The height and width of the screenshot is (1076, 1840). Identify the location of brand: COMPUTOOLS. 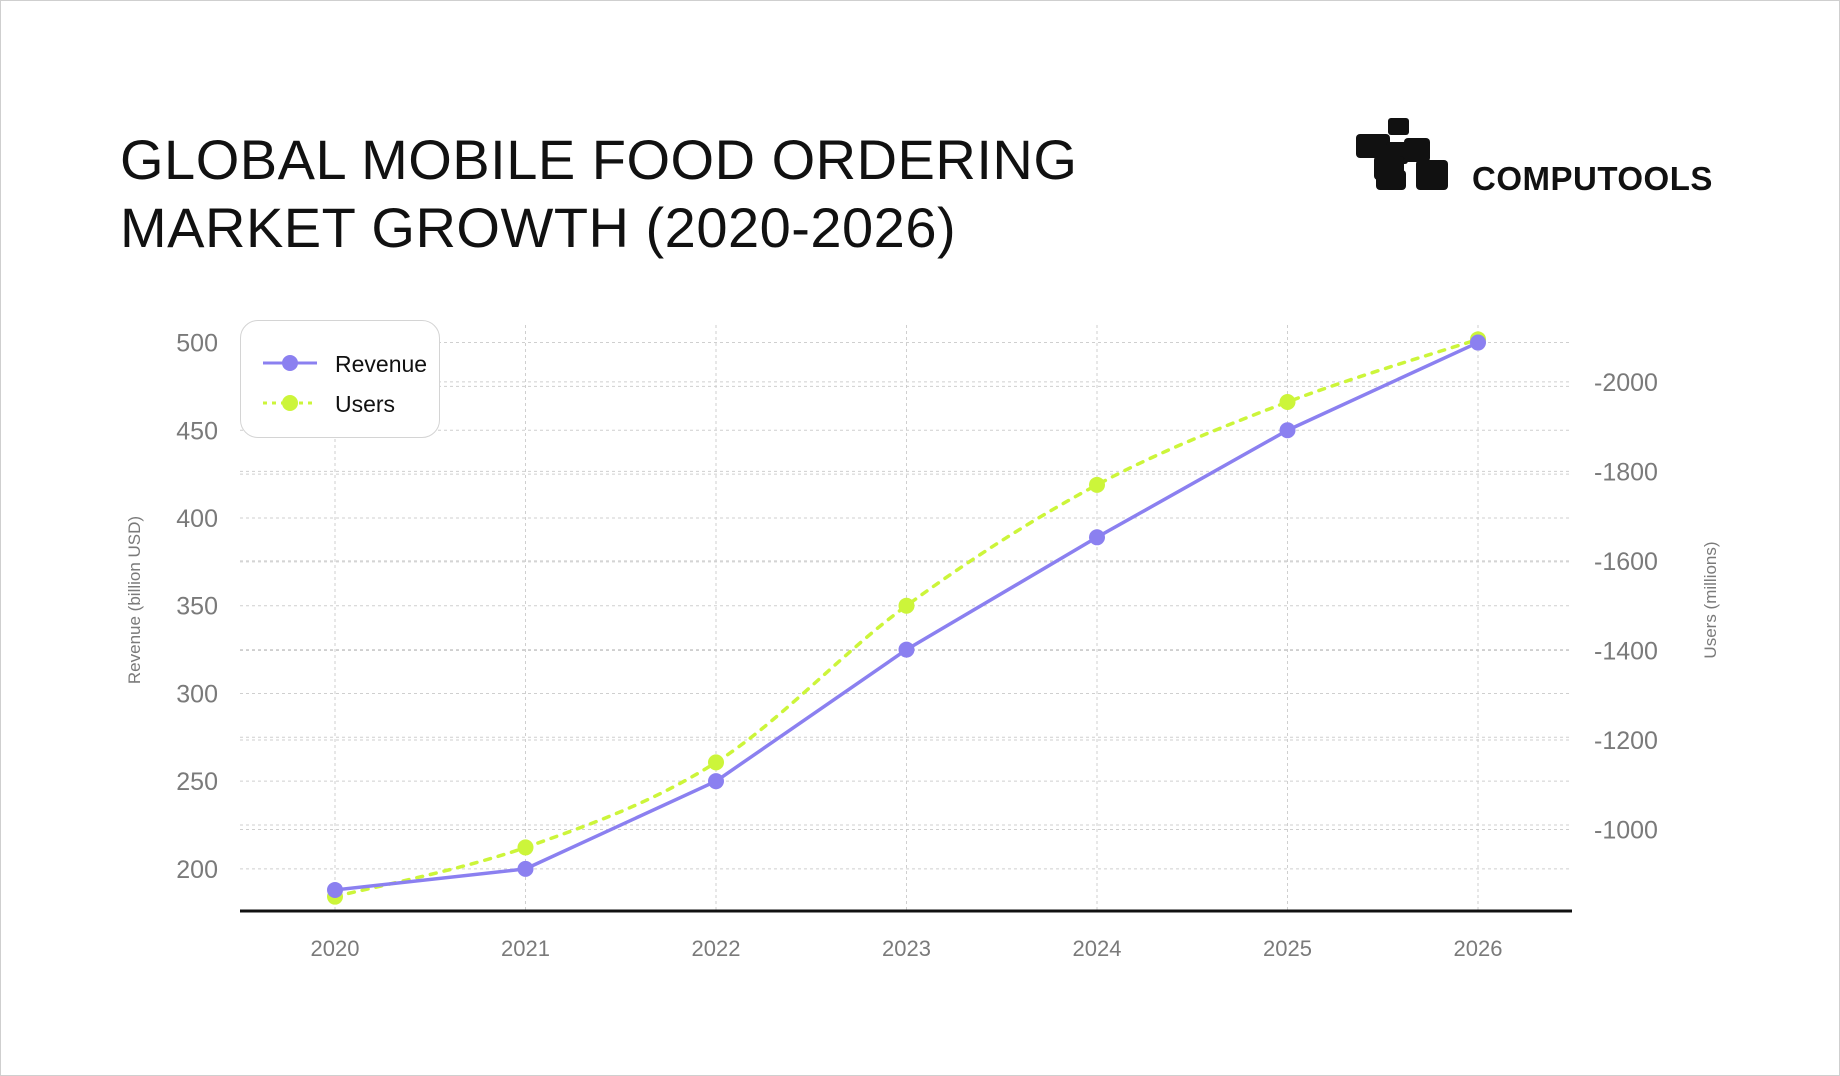
(1541, 158).